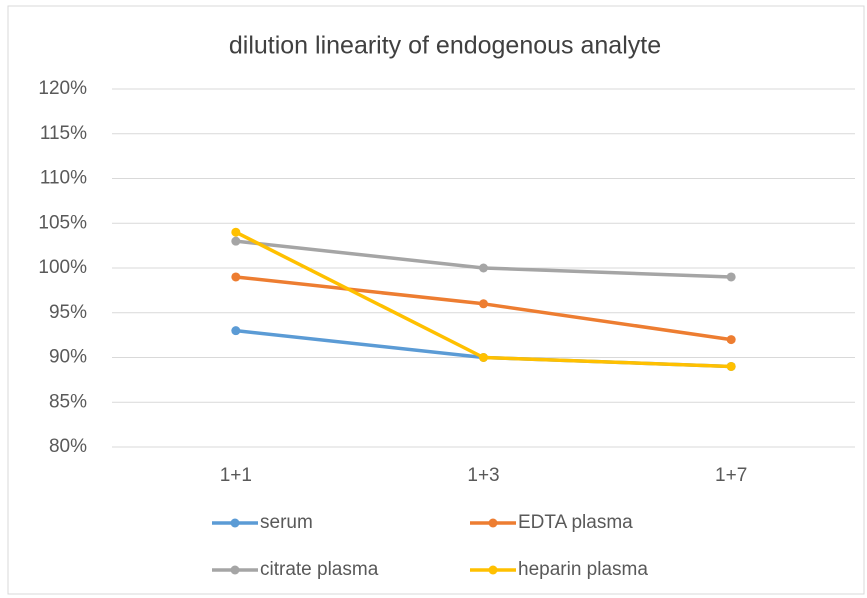 The width and height of the screenshot is (867, 598). I want to click on legend-label: EDTA plasma, so click(575, 522).